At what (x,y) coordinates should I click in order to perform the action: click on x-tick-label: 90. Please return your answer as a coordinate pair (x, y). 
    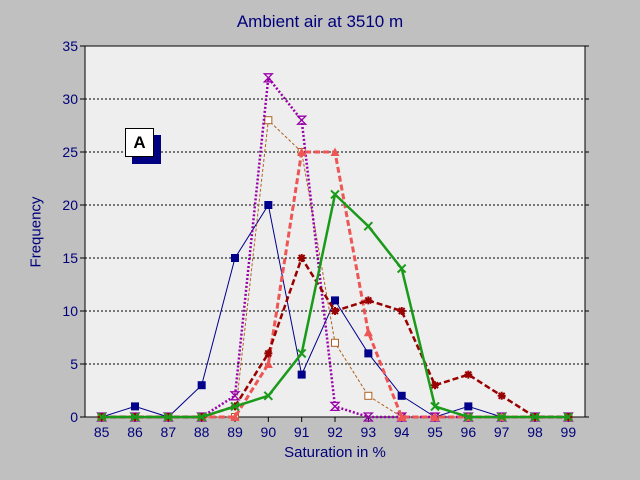
    Looking at the image, I should click on (269, 432).